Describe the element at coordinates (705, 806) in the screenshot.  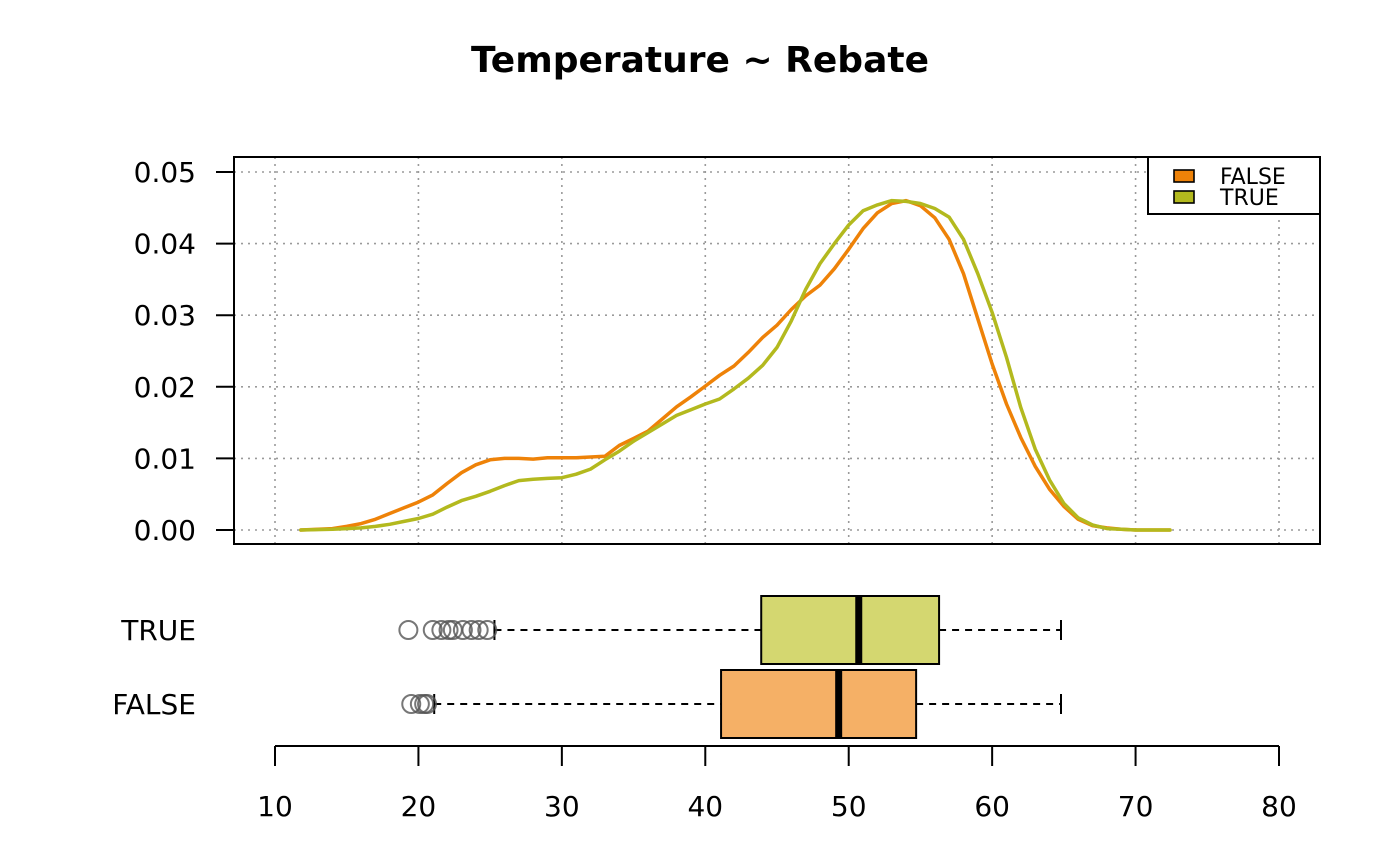
I see `x-tick-label: 40` at that location.